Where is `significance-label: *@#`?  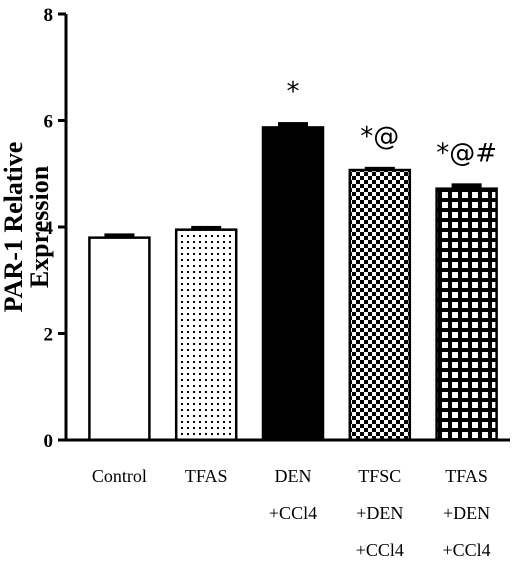
significance-label: *@# is located at coordinates (466, 153).